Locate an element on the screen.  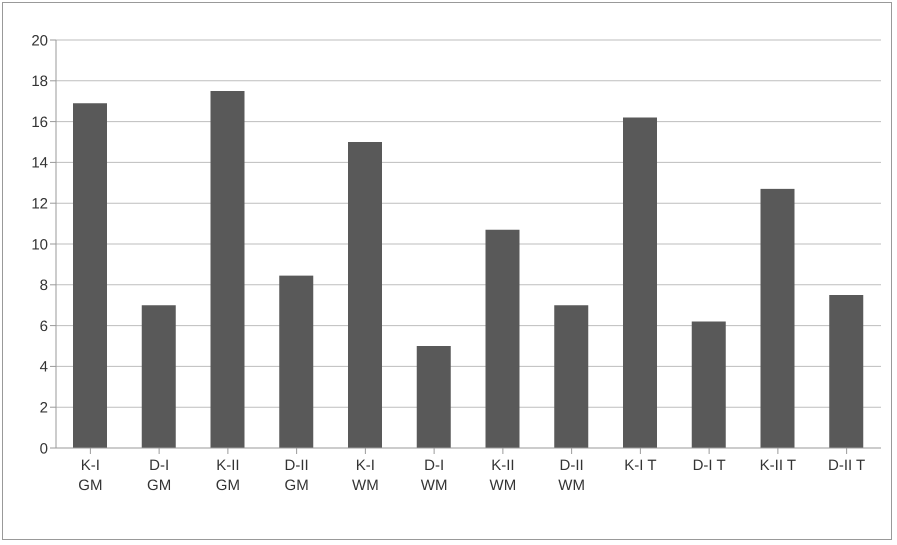
x-tick-label: K-I WM is located at coordinates (365, 475).